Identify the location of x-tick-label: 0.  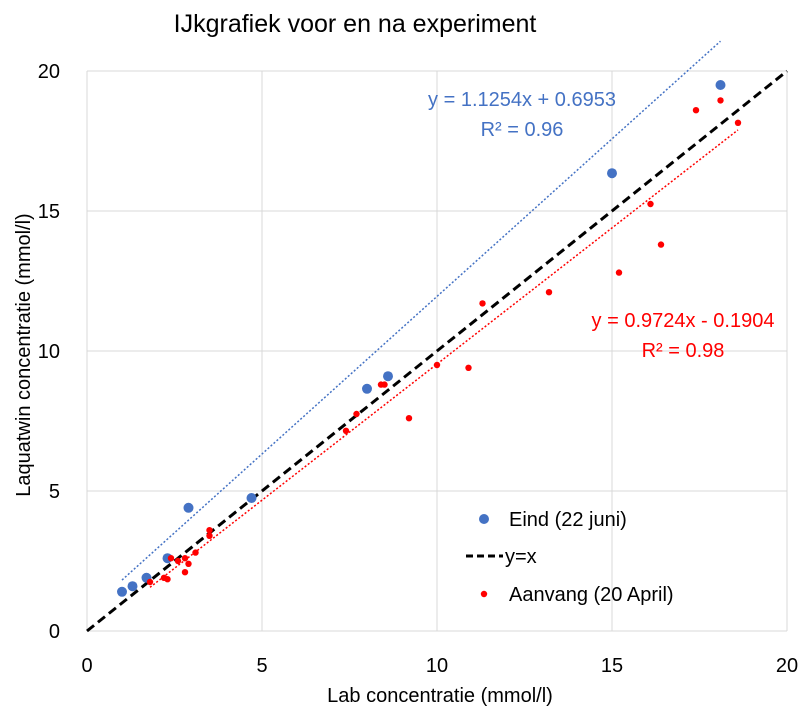
(86, 666).